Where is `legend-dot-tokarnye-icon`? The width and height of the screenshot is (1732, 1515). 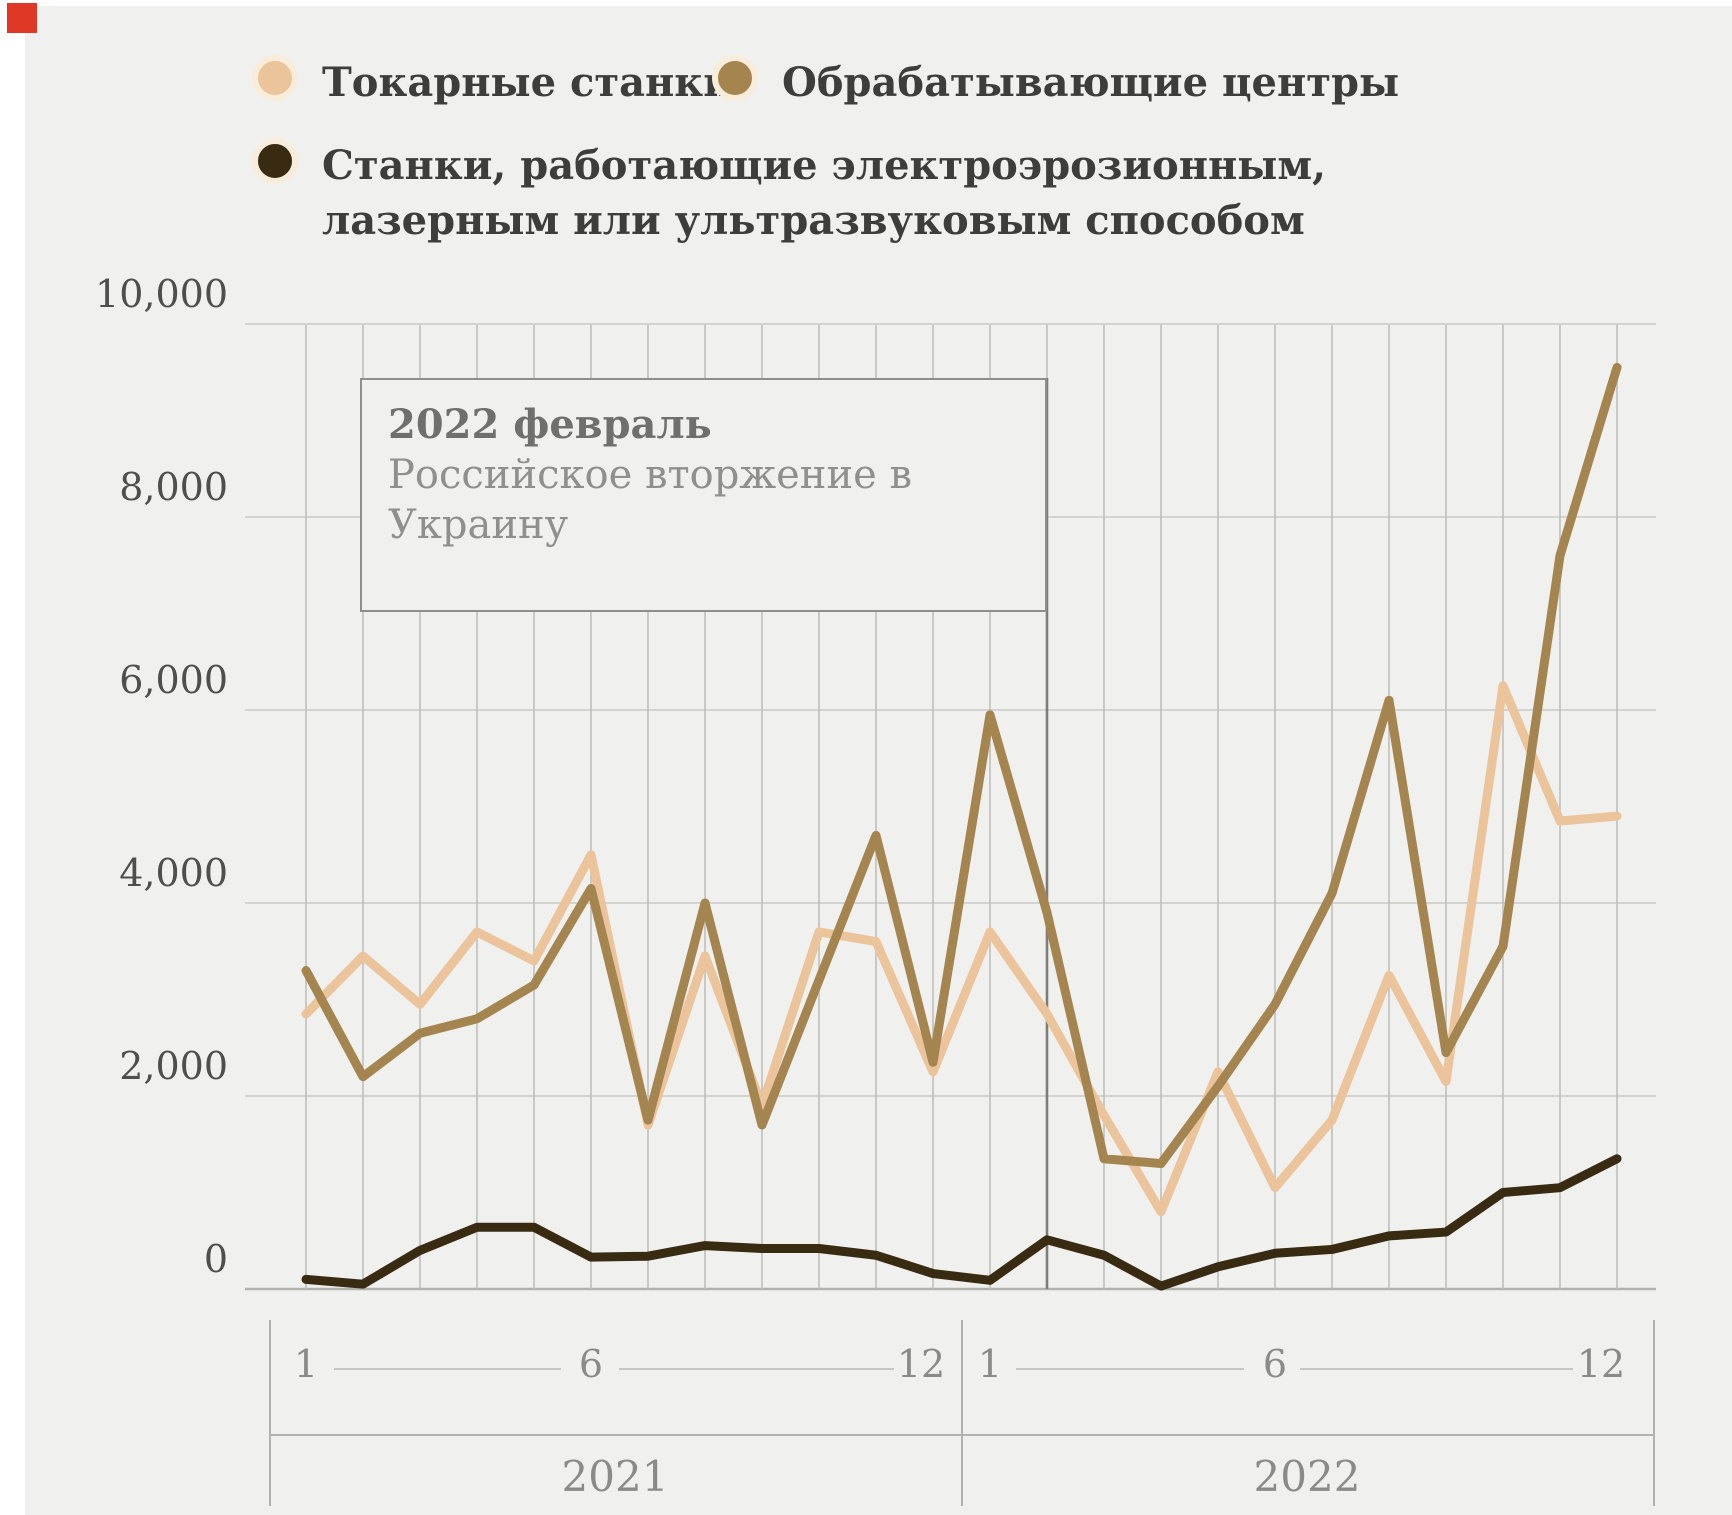 legend-dot-tokarnye-icon is located at coordinates (275, 78).